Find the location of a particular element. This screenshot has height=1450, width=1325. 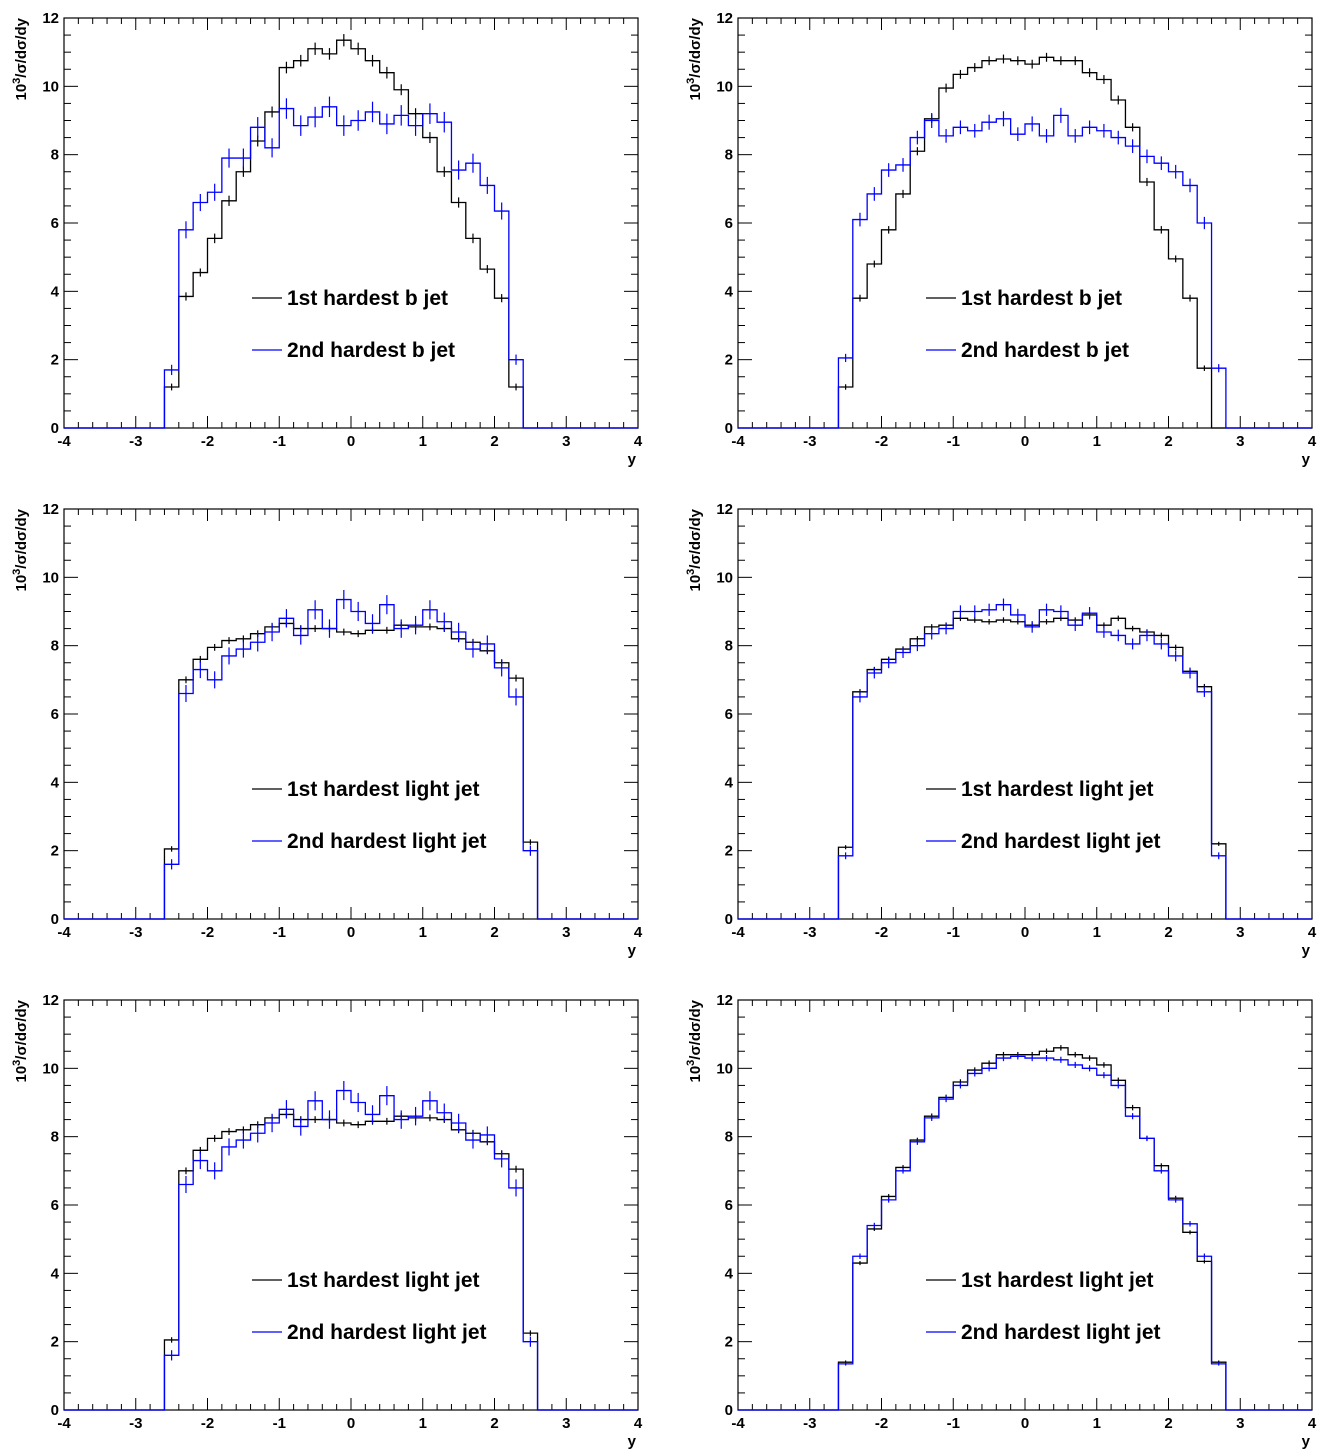

legend-label-2: 2nd hardest light jet is located at coordinates (387, 841).